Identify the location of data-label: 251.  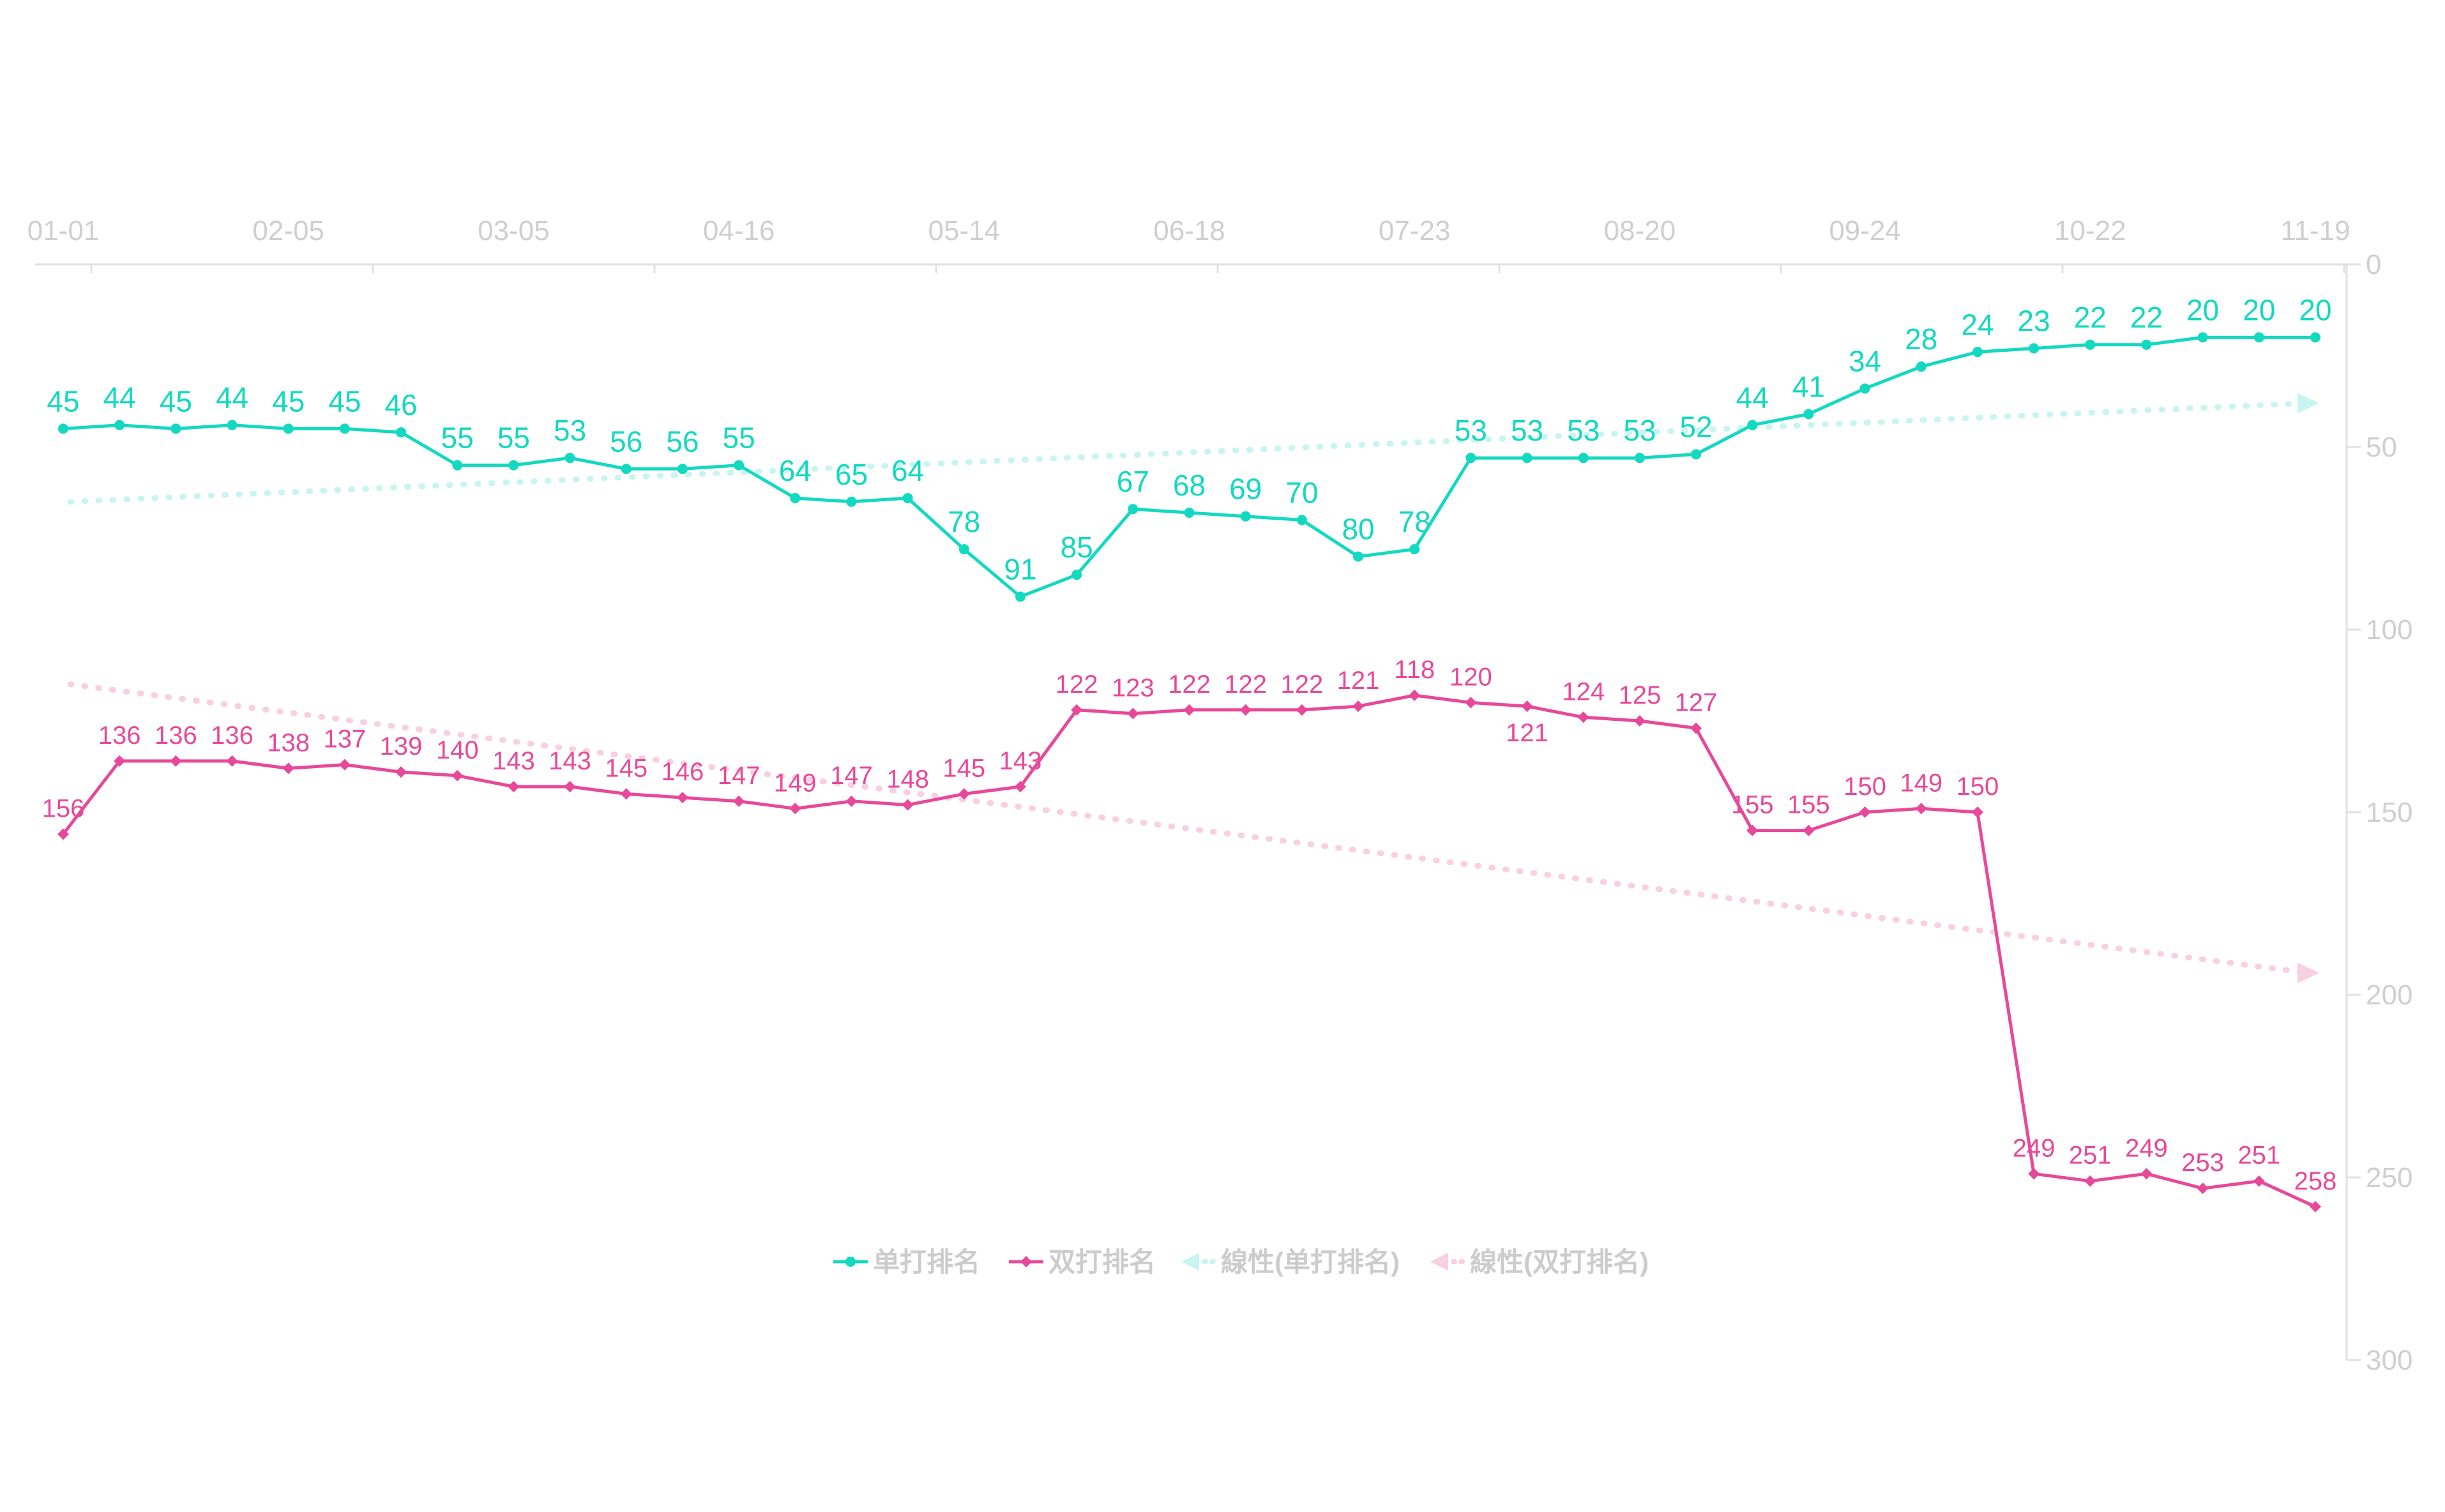
(2258, 1156).